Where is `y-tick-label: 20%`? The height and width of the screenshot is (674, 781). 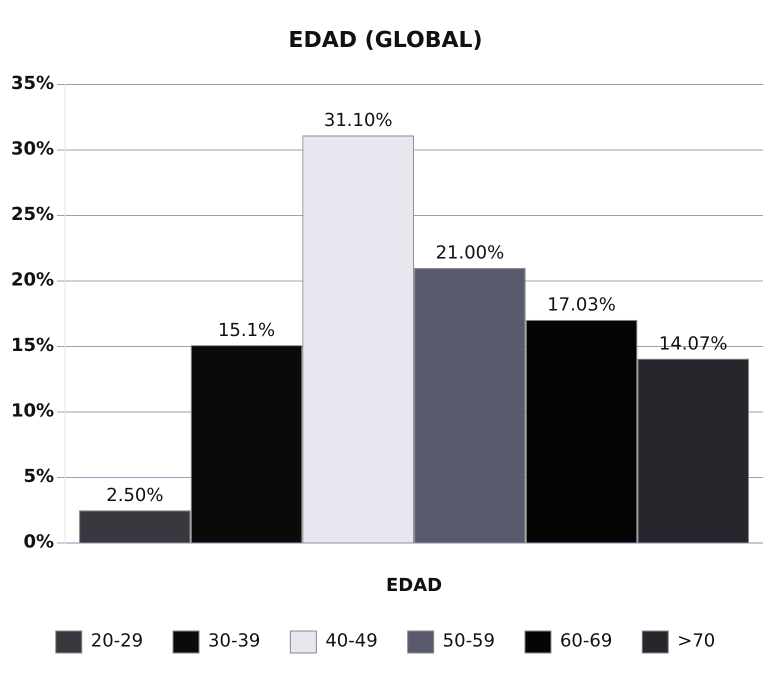
y-tick-label: 20% is located at coordinates (32, 280).